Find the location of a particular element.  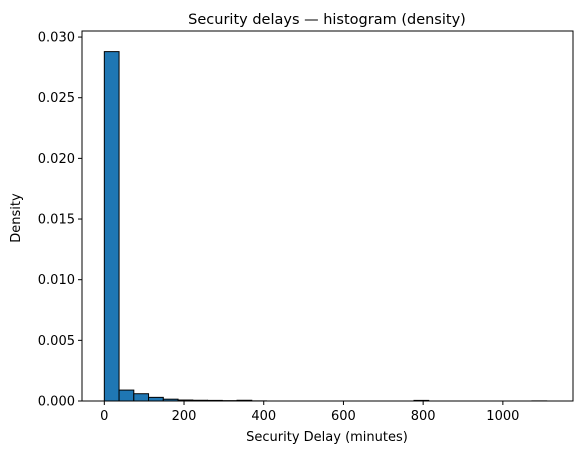

x-tick-label: 200 is located at coordinates (184, 416).